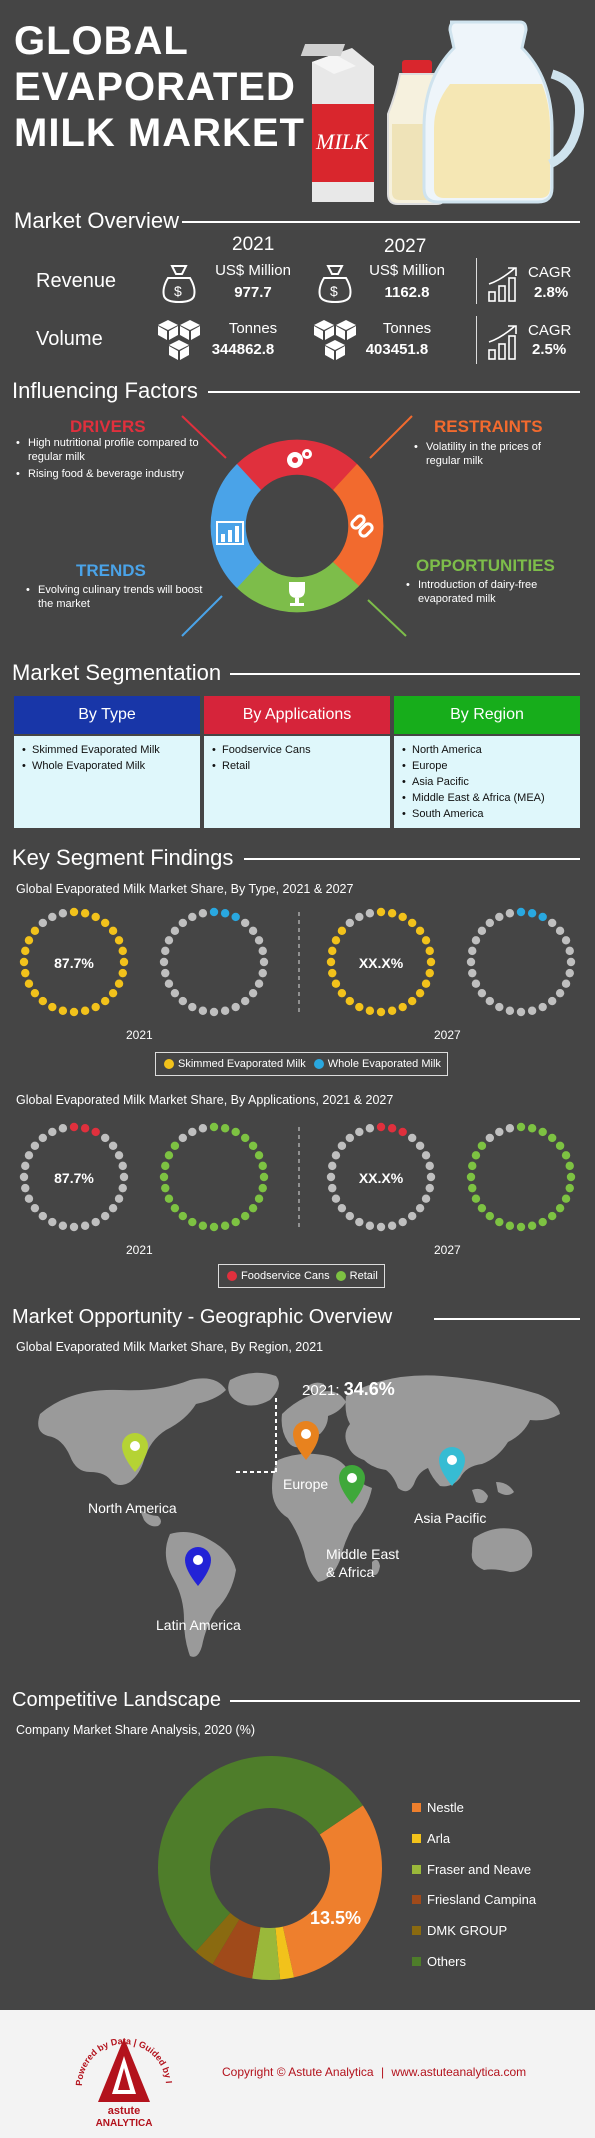 The height and width of the screenshot is (2138, 595). Describe the element at coordinates (488, 750) in the screenshot. I see `segment-item: North America` at that location.